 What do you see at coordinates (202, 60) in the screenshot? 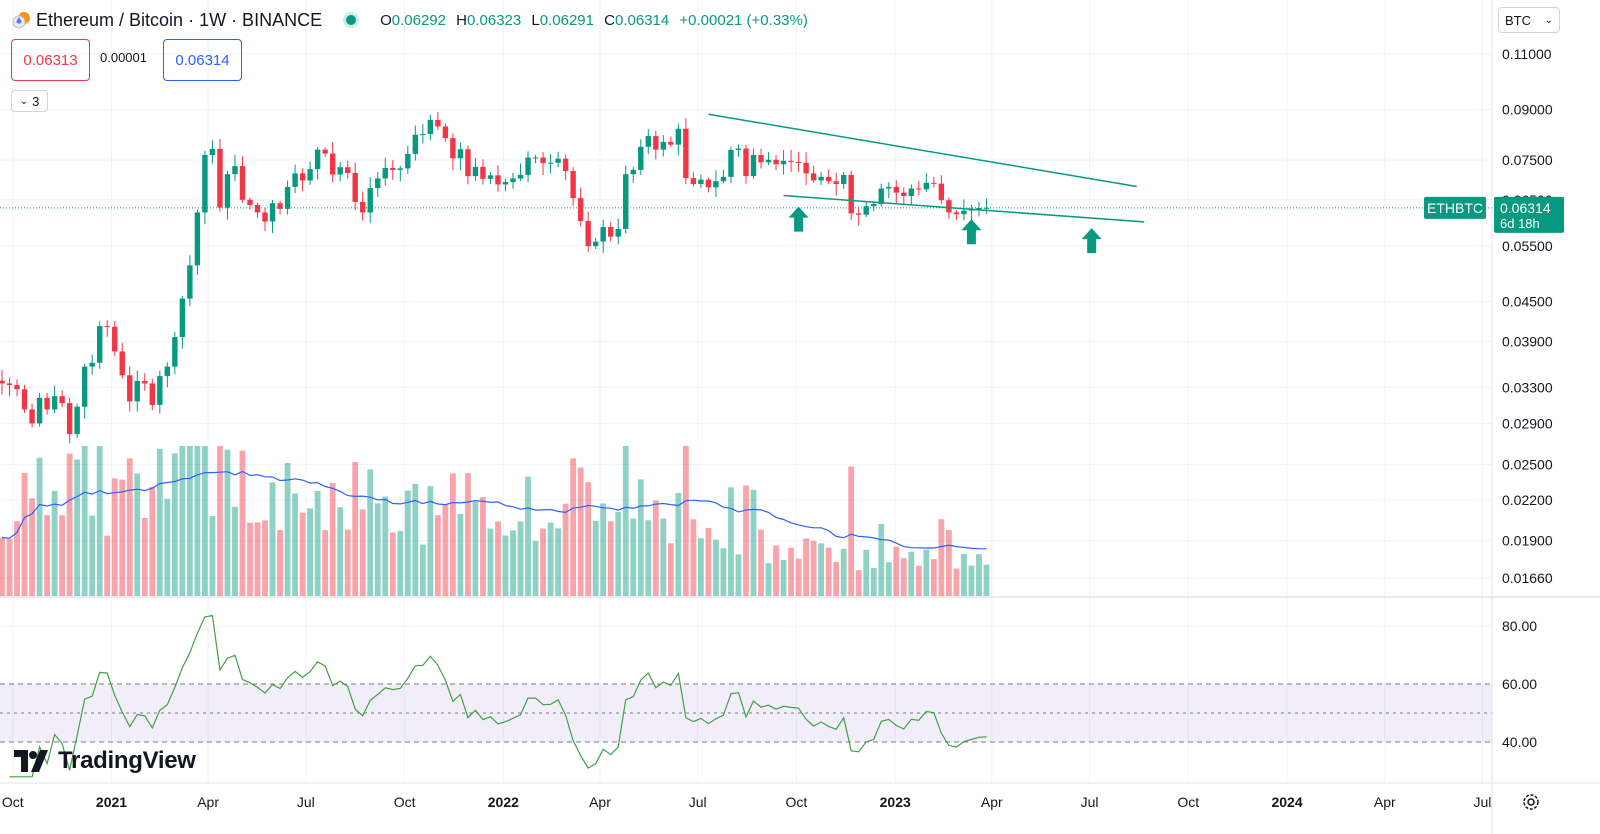
I see `buy-button: 0.06314` at bounding box center [202, 60].